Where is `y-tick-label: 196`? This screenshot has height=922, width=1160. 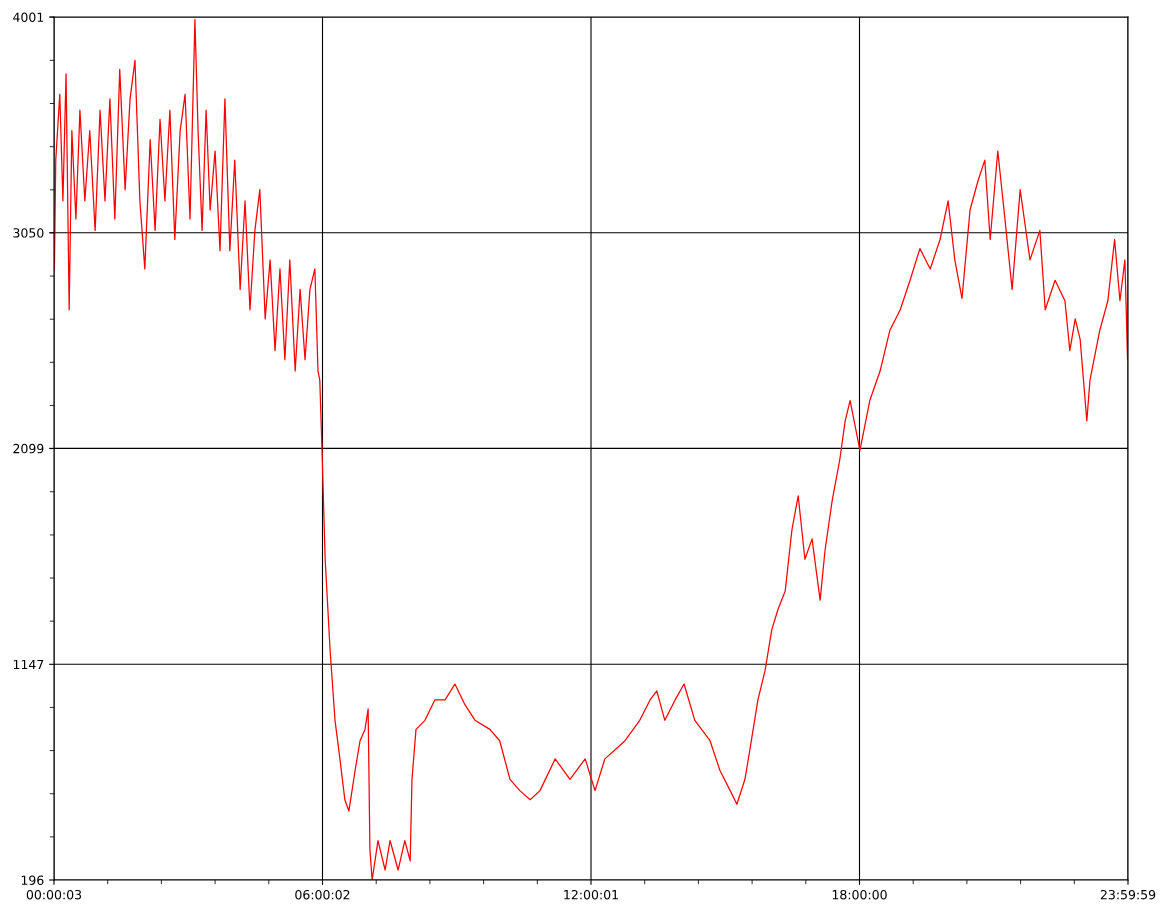
y-tick-label: 196 is located at coordinates (32, 880).